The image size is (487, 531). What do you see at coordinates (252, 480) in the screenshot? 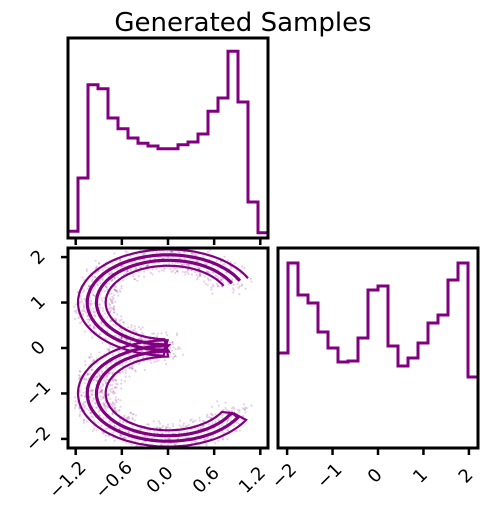
I see `joint-x-tick-label-4: 1.2` at bounding box center [252, 480].